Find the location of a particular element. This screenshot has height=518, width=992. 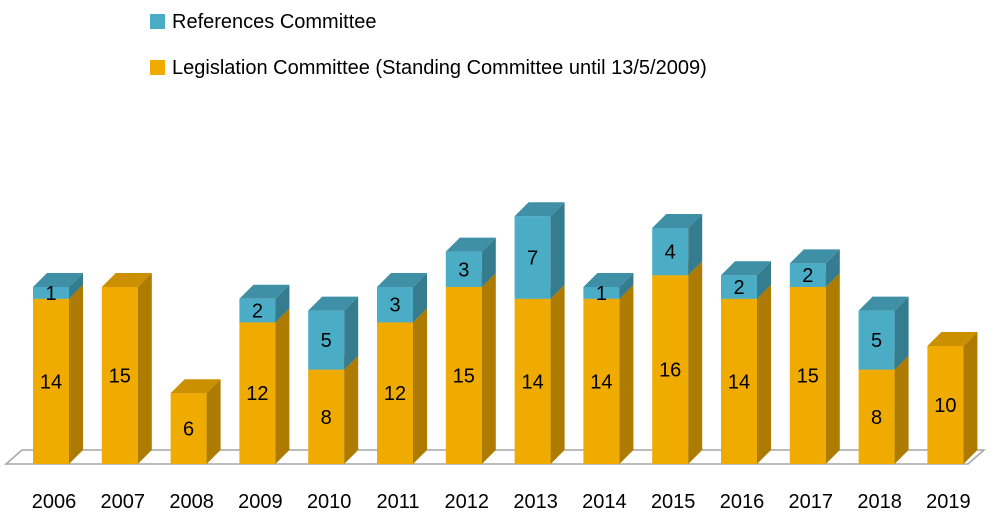

bar-side-legislation-2019 is located at coordinates (970, 398).